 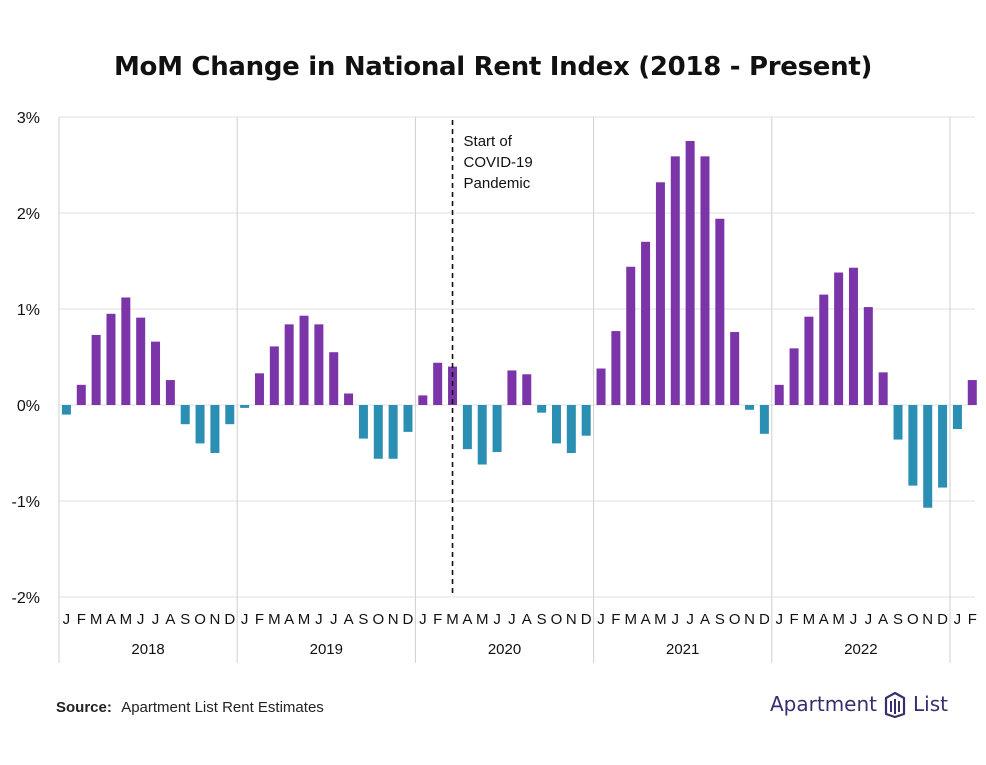 I want to click on logo-word-list: List, so click(x=930, y=704).